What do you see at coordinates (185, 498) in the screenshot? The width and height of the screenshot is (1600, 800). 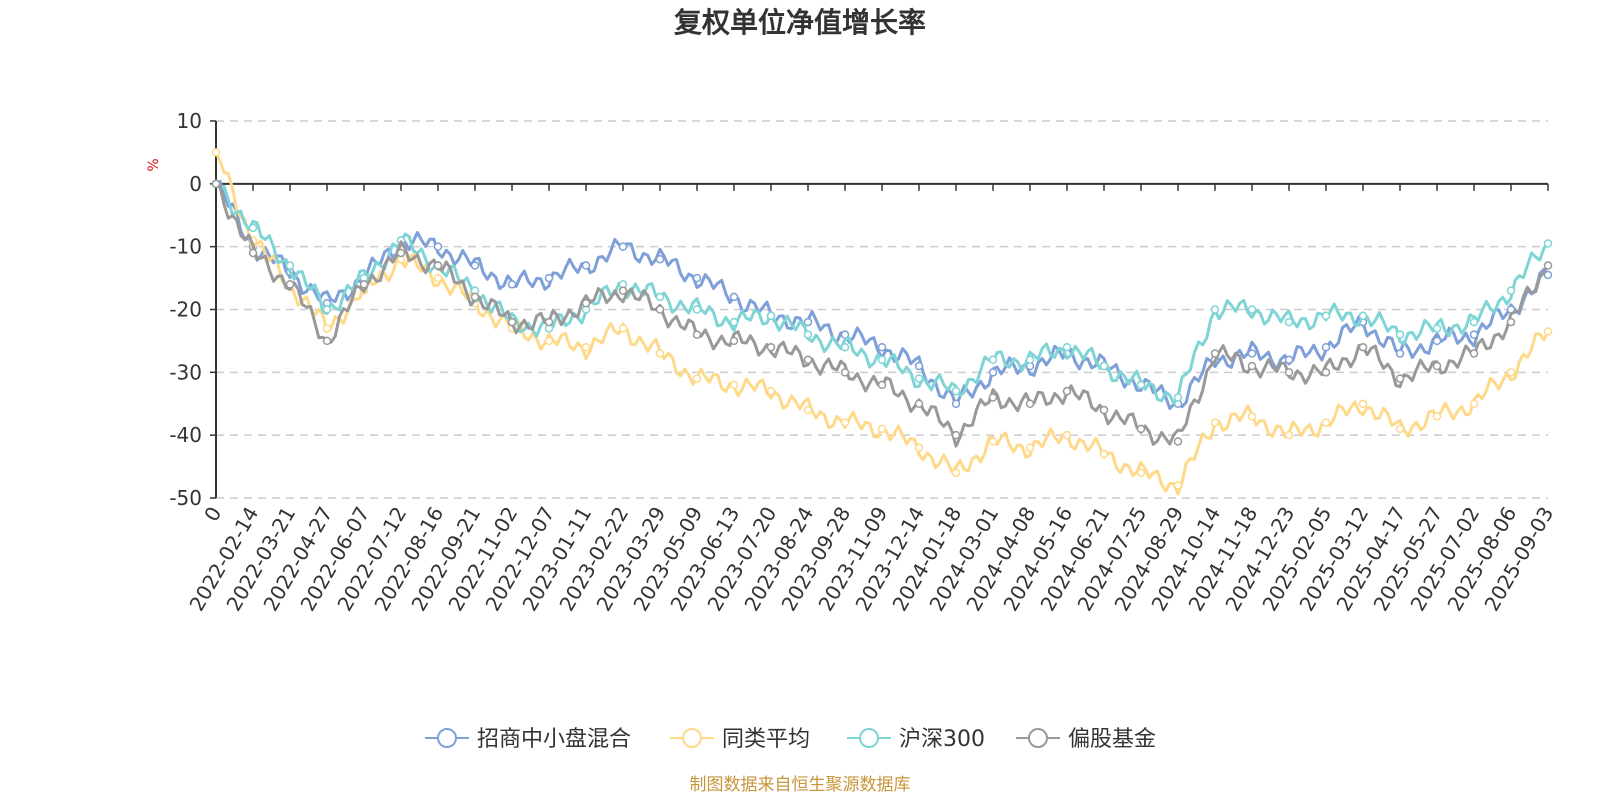 I see `y-tick-label: -50` at bounding box center [185, 498].